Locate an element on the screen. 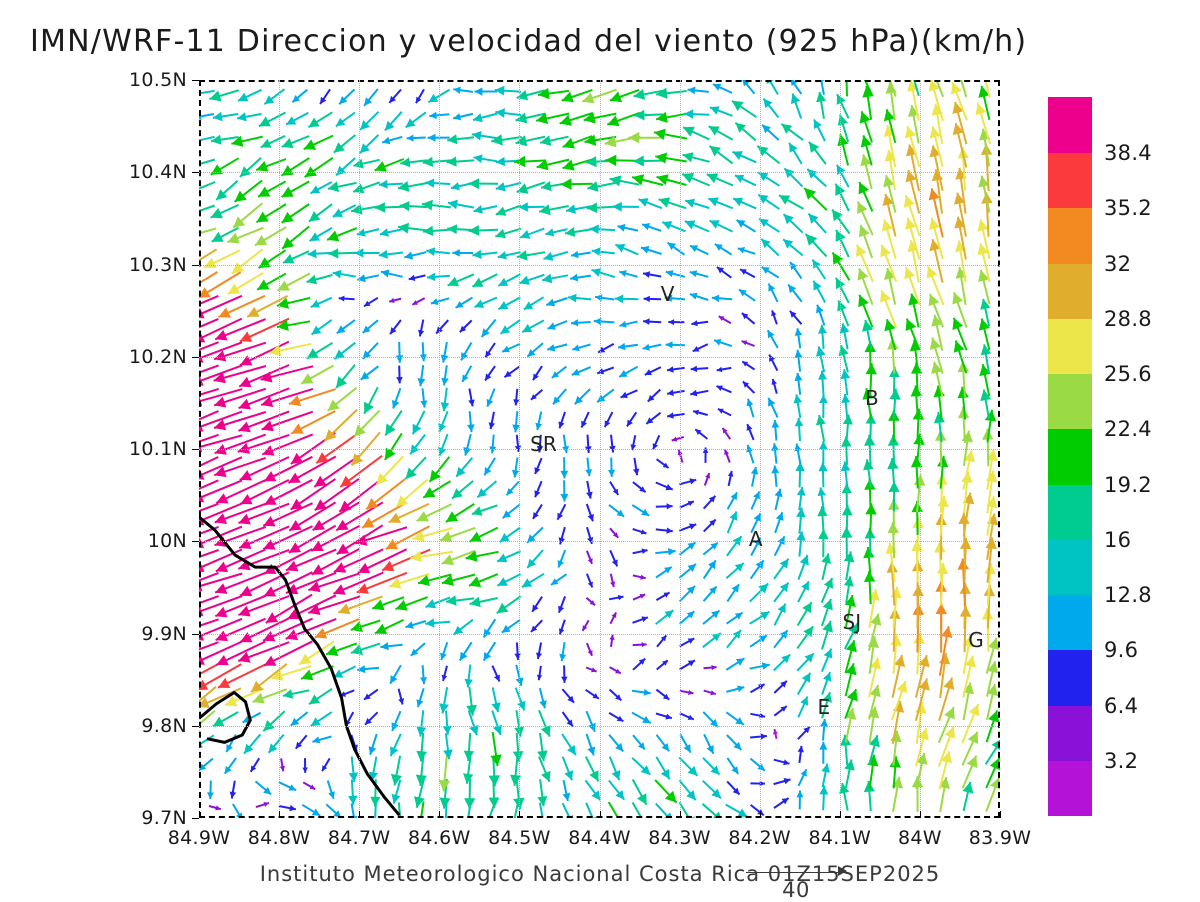 The image size is (1200, 902). x-axis-label: 84W is located at coordinates (920, 838).